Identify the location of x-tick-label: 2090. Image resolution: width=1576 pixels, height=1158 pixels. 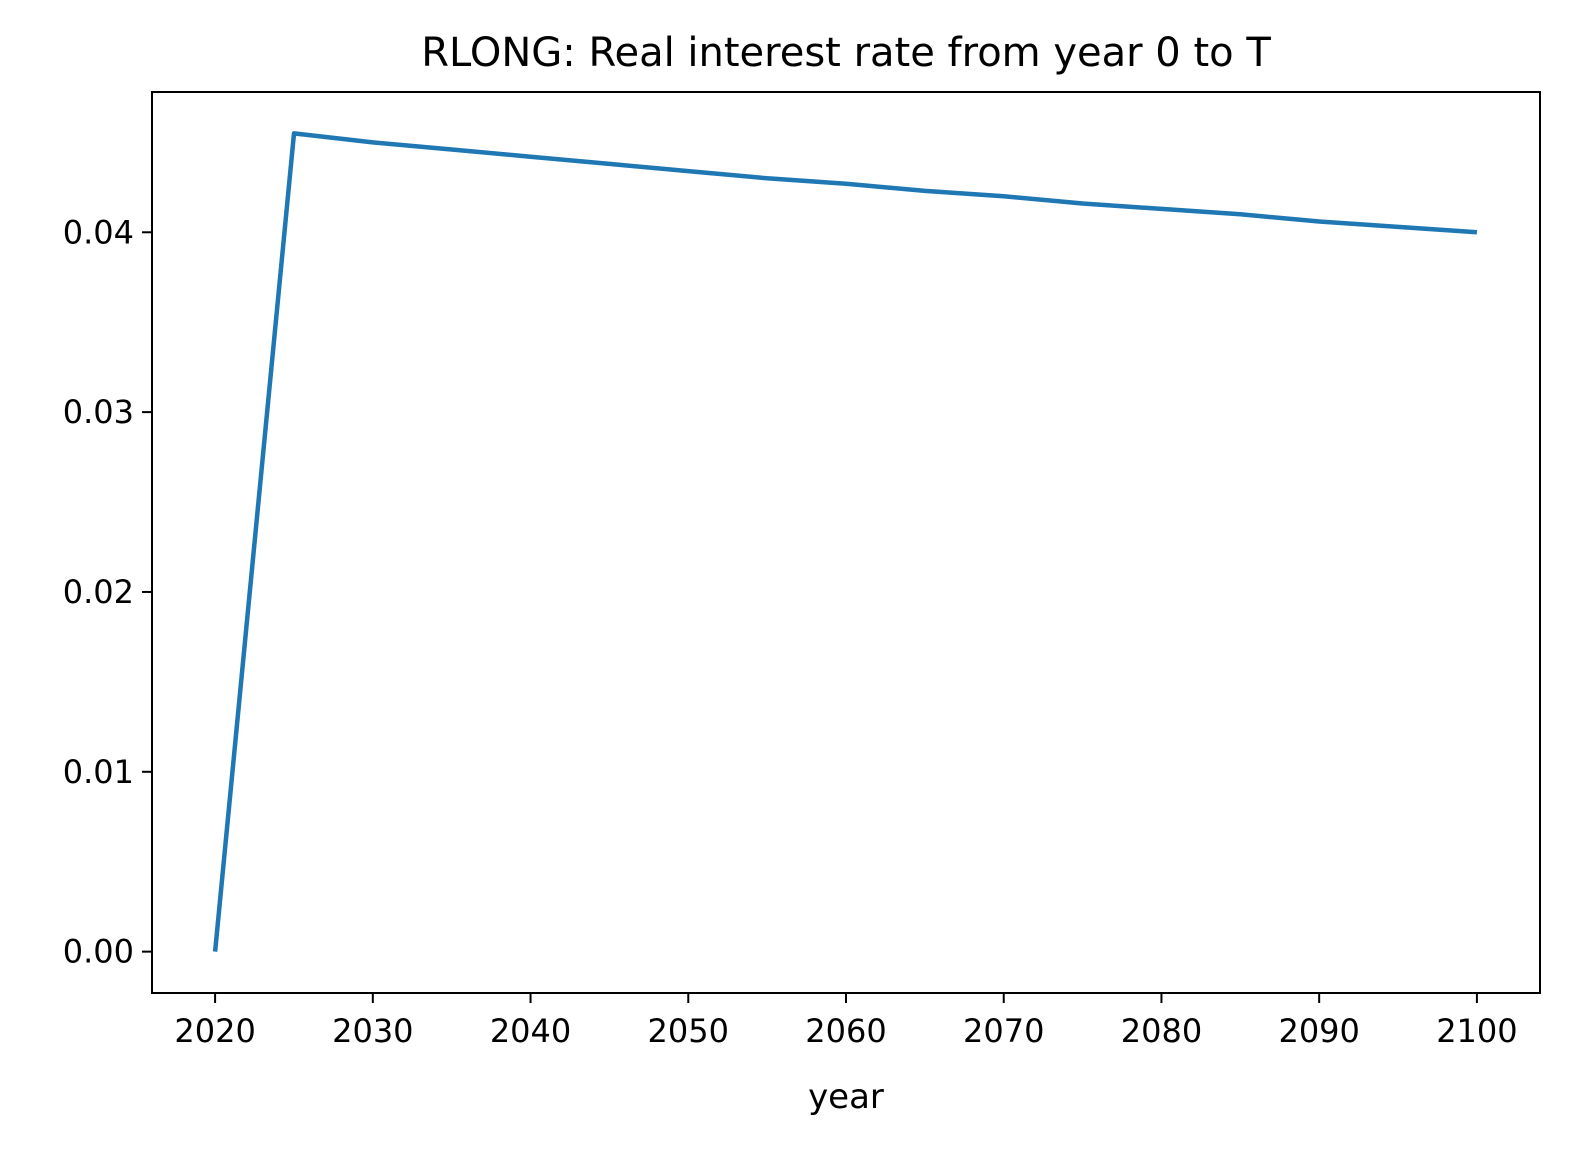
(1318, 1031).